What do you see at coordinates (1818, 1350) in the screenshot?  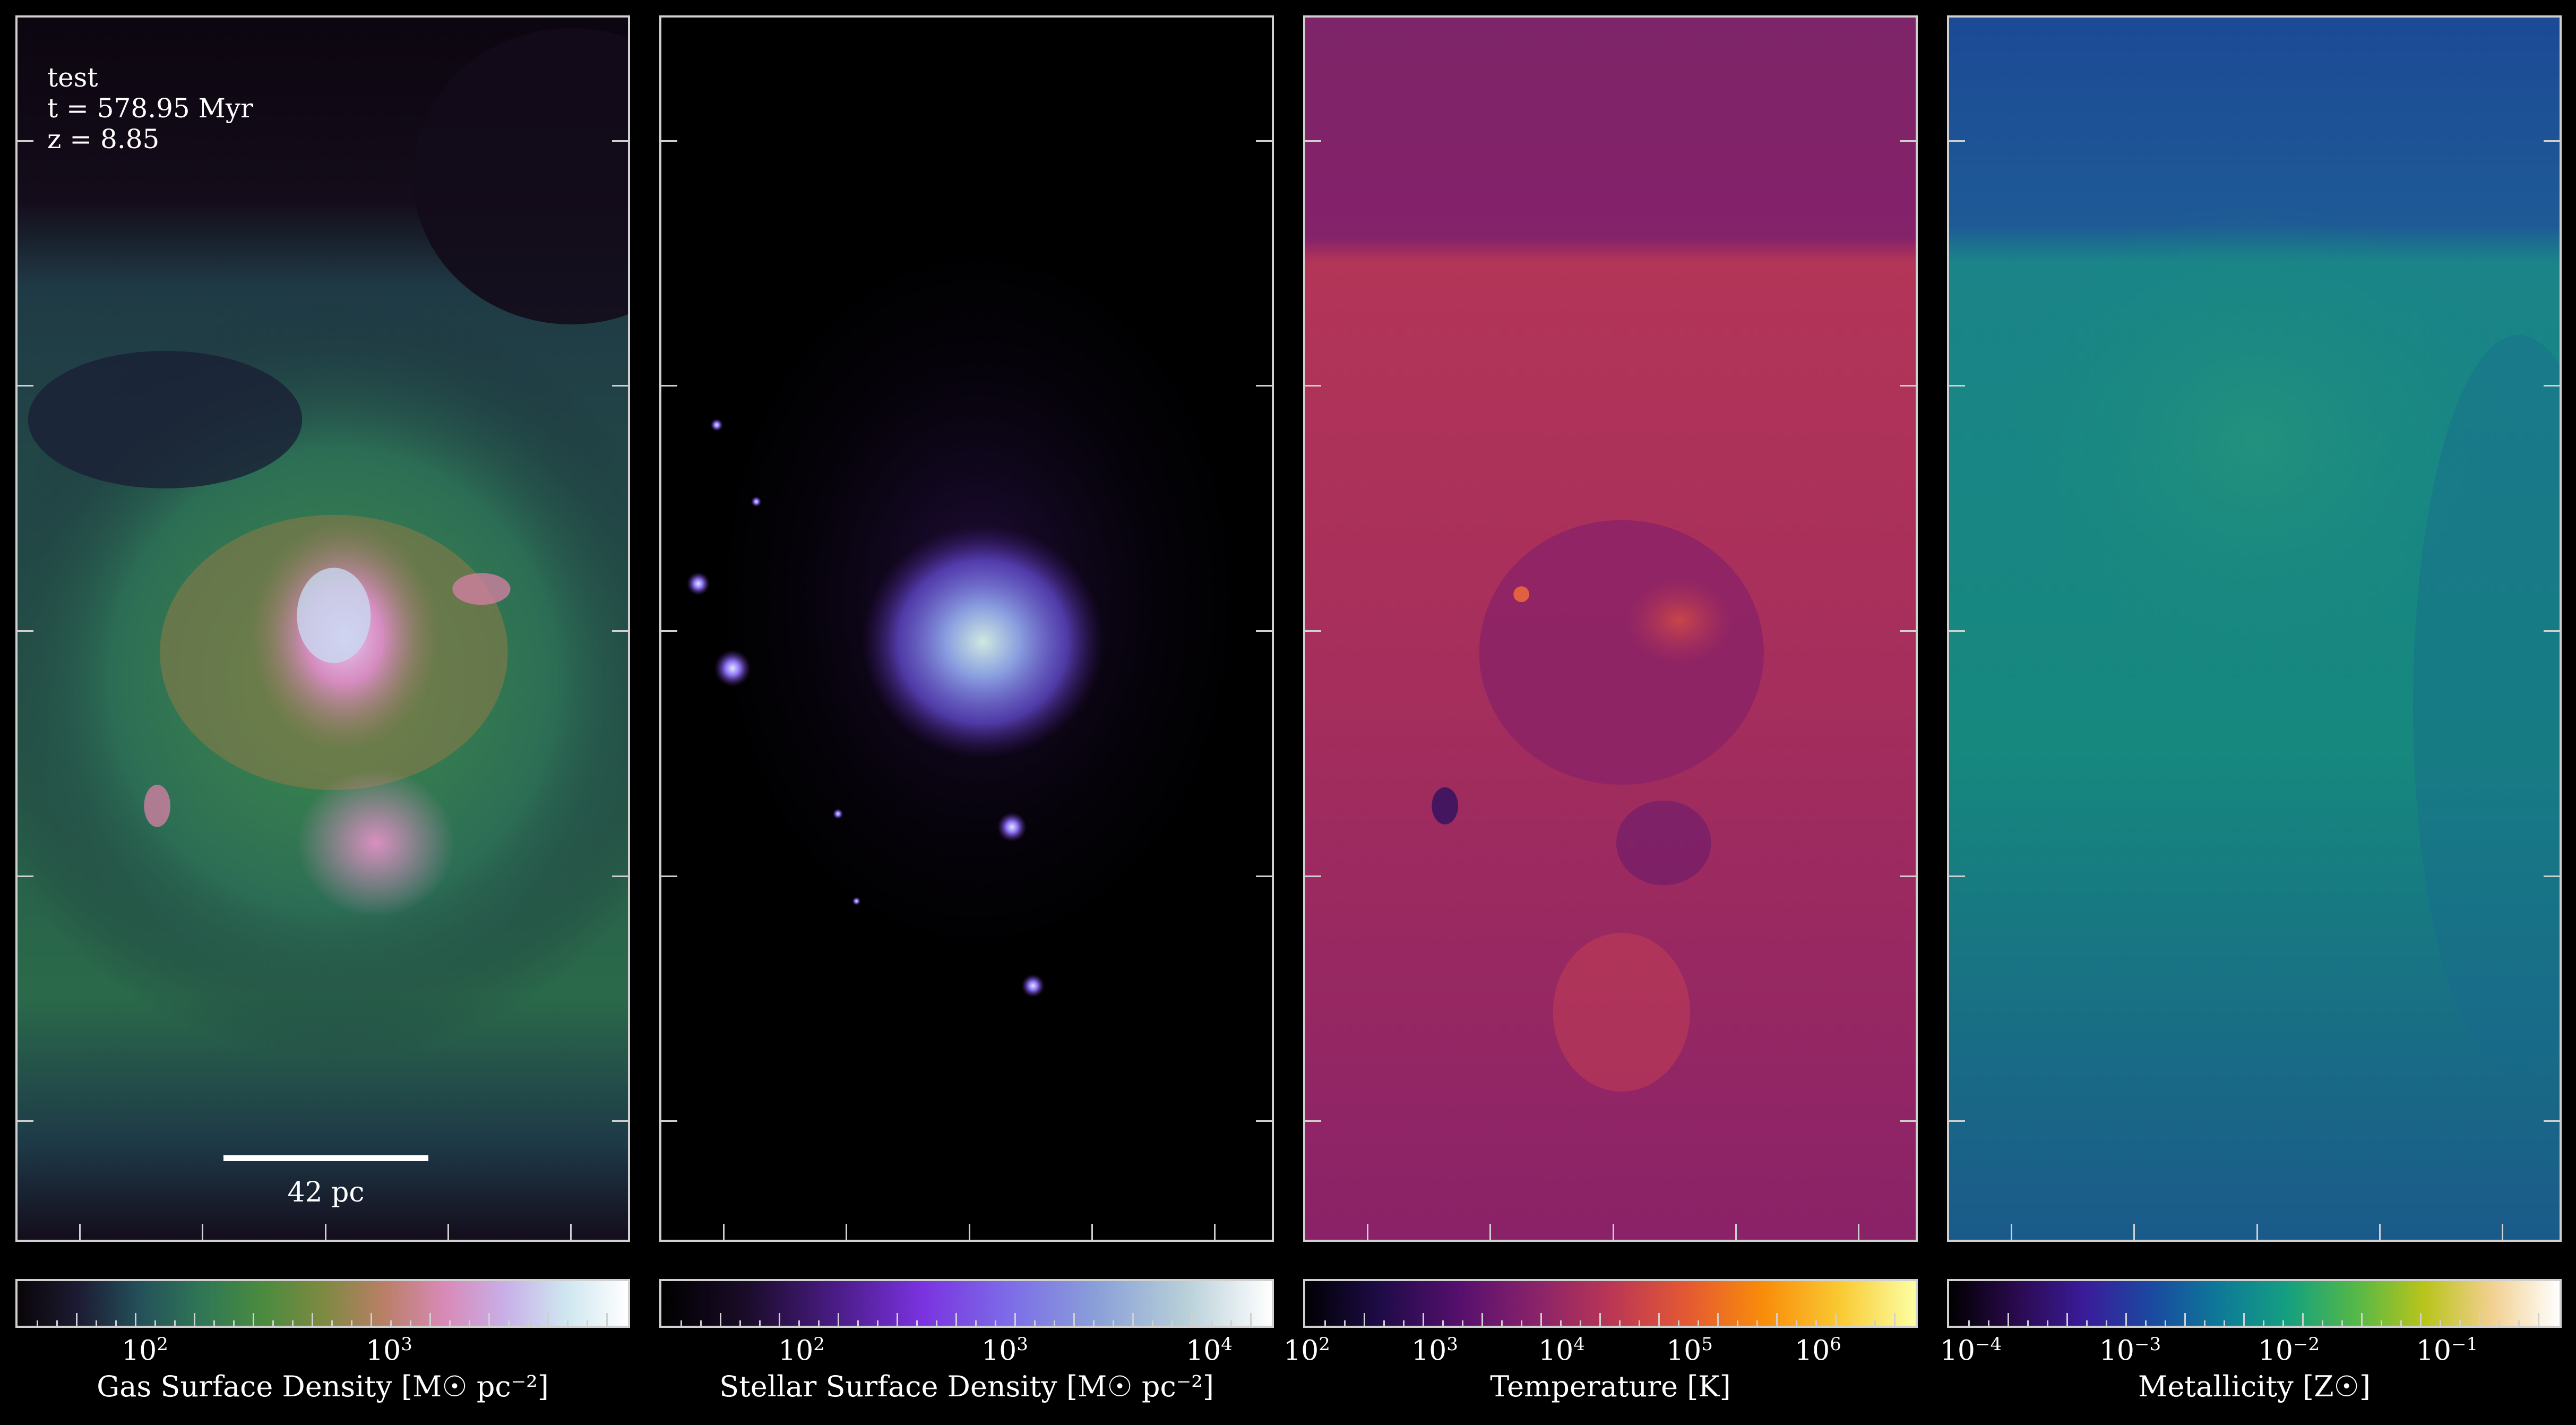 I see `temperature-tick-label-4: 106` at bounding box center [1818, 1350].